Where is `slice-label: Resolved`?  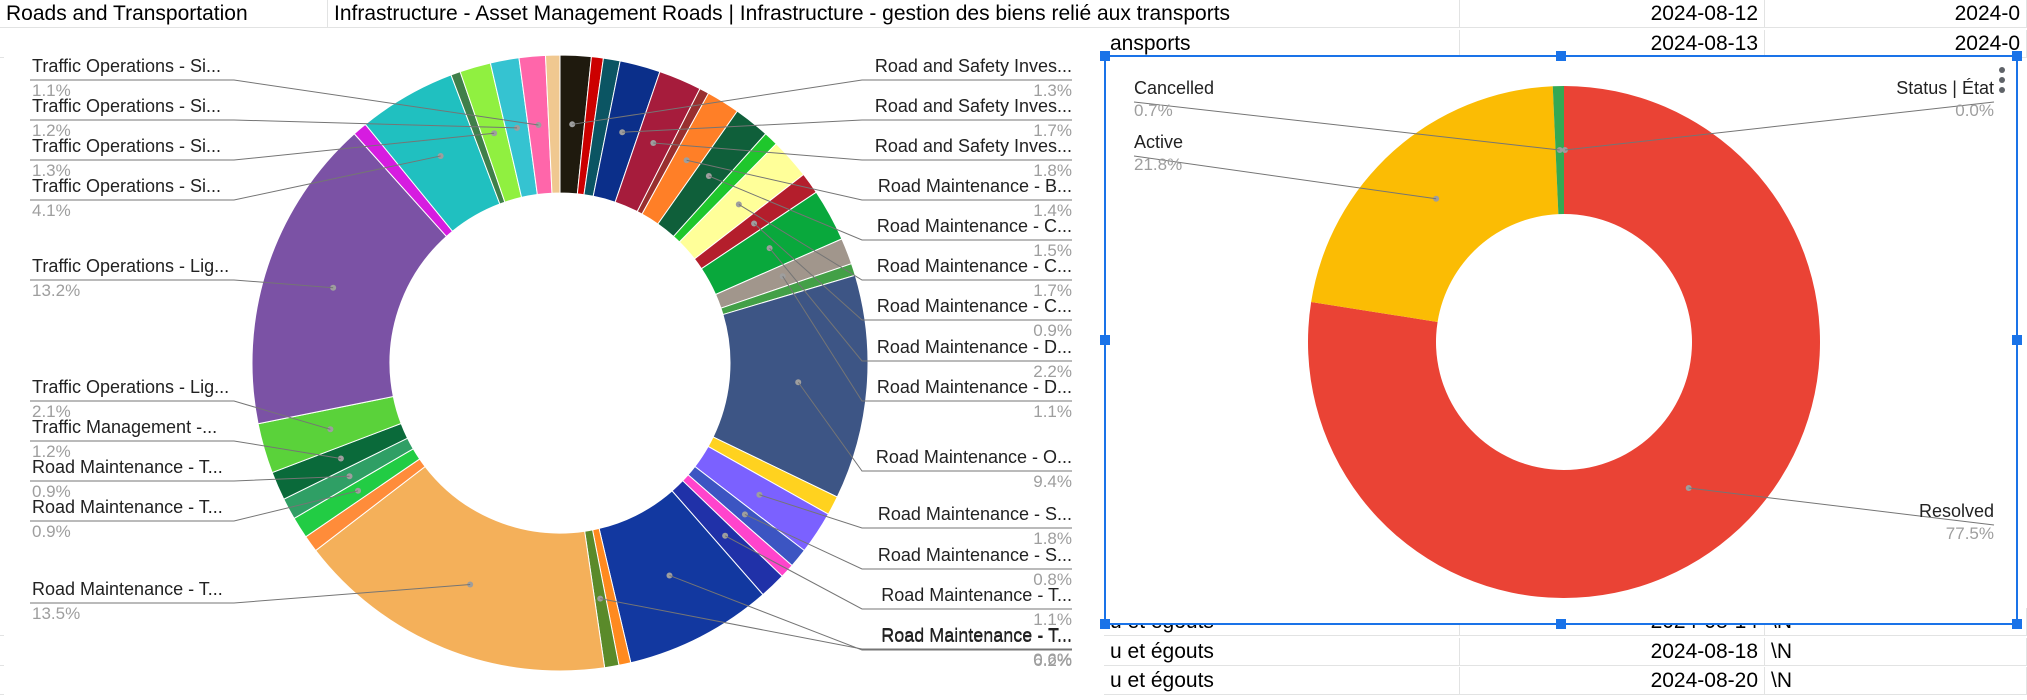 slice-label: Resolved is located at coordinates (1956, 511).